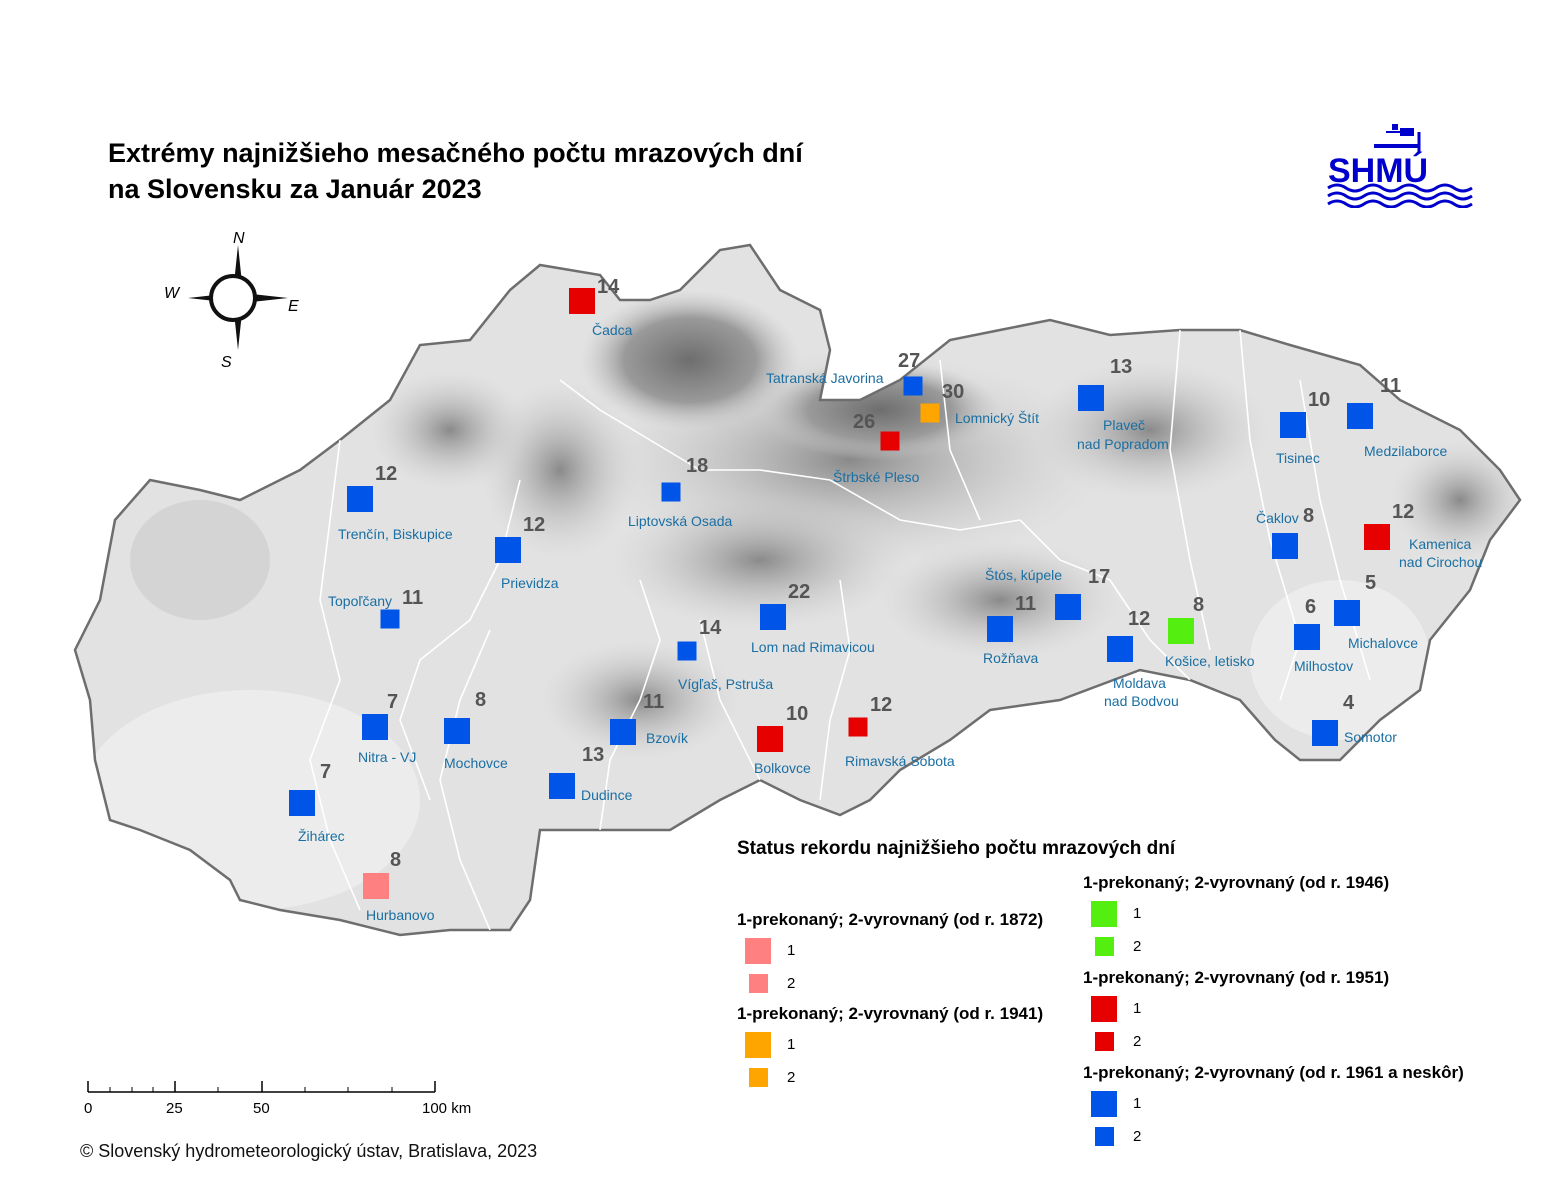  I want to click on station-value-kamenica-nad-cirochou: 12, so click(1403, 512).